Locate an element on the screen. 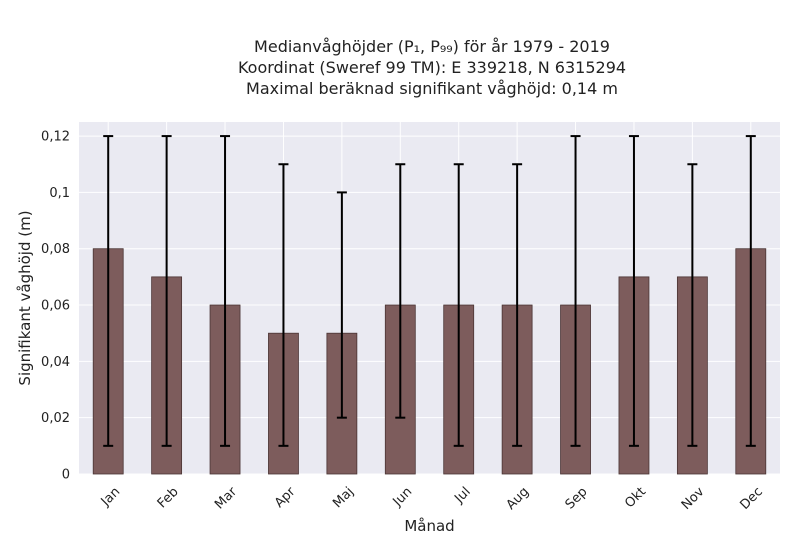 The image size is (800, 550). x-axis-ticks: Jan Feb Mar Apr Maj Jun Jul Aug Sep Okt Nov Dec is located at coordinates (432, 498).